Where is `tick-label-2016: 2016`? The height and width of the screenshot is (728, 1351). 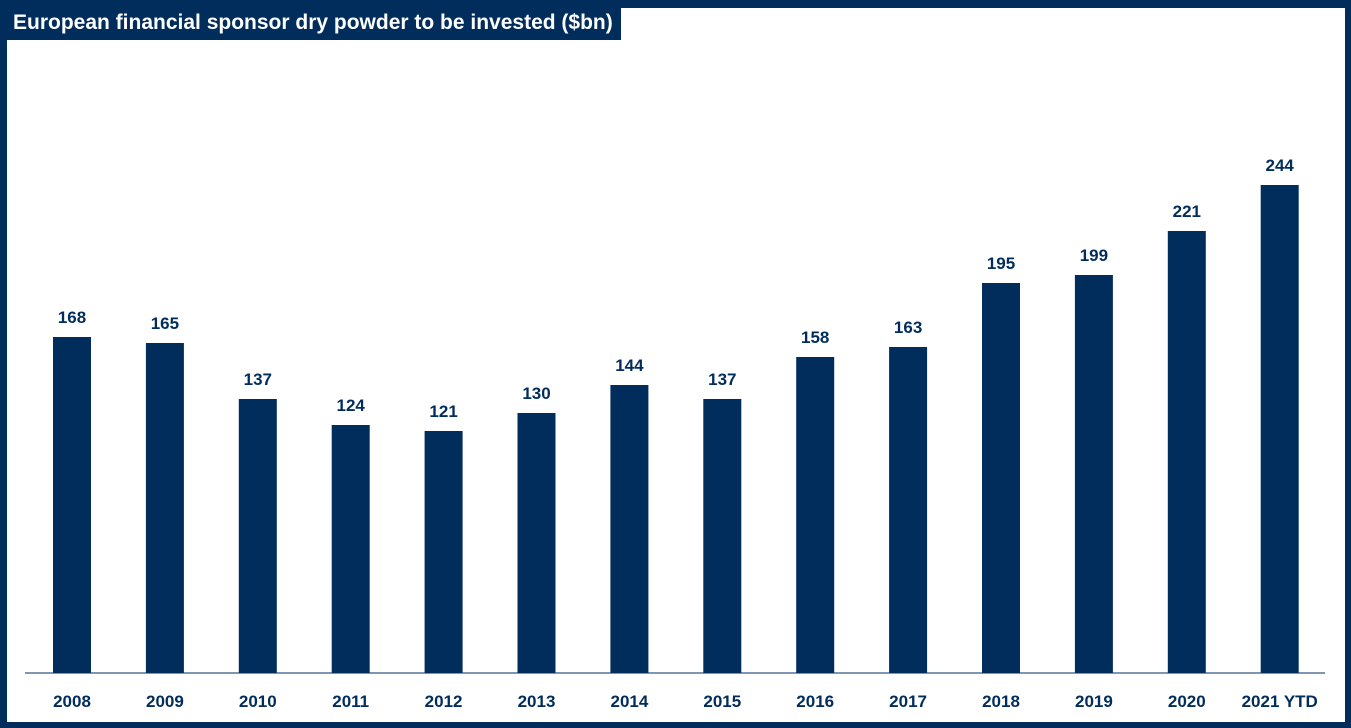 tick-label-2016: 2016 is located at coordinates (815, 701).